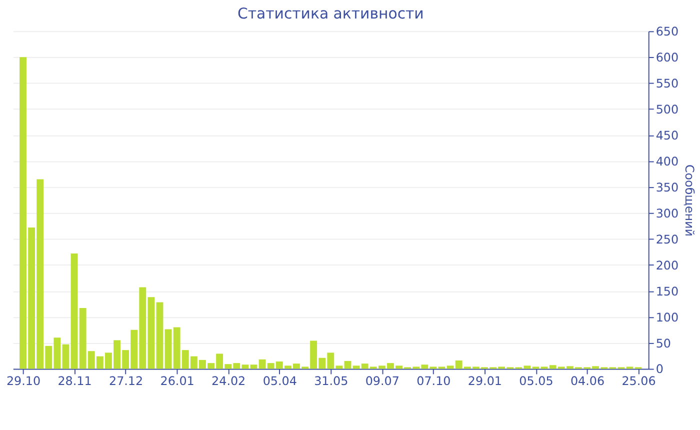 The width and height of the screenshot is (700, 430). I want to click on y-tick-label: 50, so click(663, 343).